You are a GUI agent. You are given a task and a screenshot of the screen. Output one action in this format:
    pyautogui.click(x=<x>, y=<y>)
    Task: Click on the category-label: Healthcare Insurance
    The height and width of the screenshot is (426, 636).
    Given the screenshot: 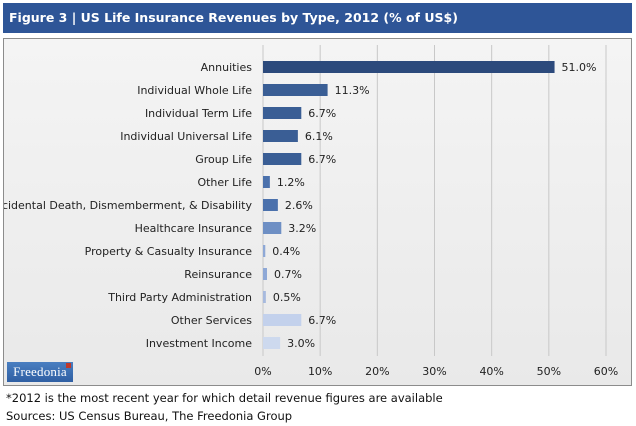 What is the action you would take?
    pyautogui.click(x=194, y=228)
    